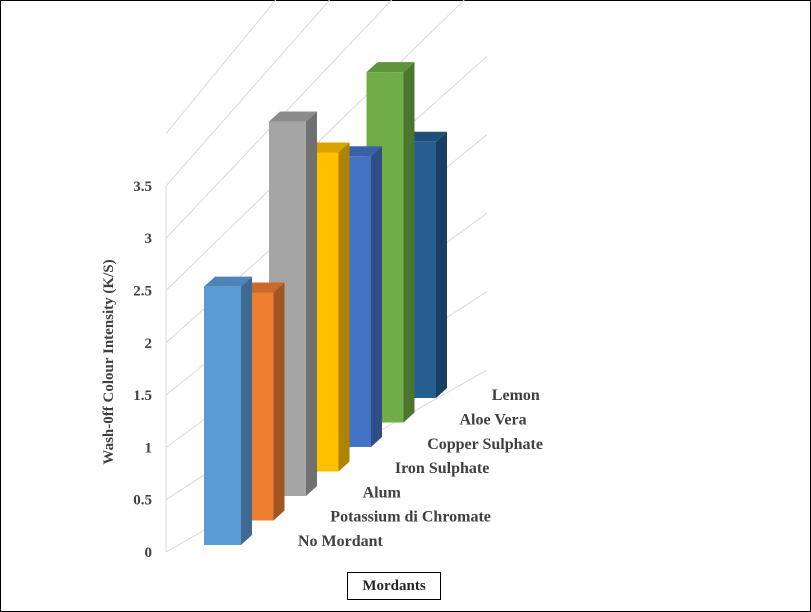  What do you see at coordinates (142, 292) in the screenshot?
I see `y-tick-label: 2.5` at bounding box center [142, 292].